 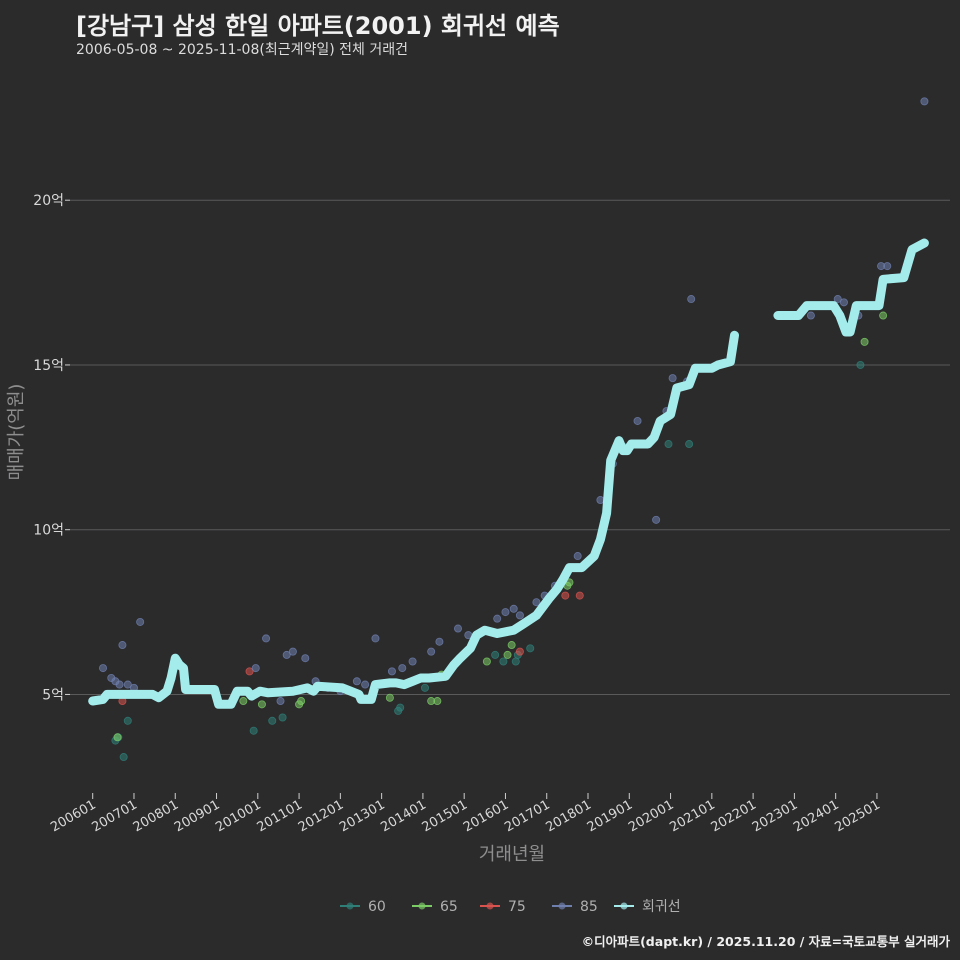 I want to click on chart-subtitle: 2006-05-08 ~ 2025-11-08(최근계약일) 전체 거래건, so click(x=242, y=50).